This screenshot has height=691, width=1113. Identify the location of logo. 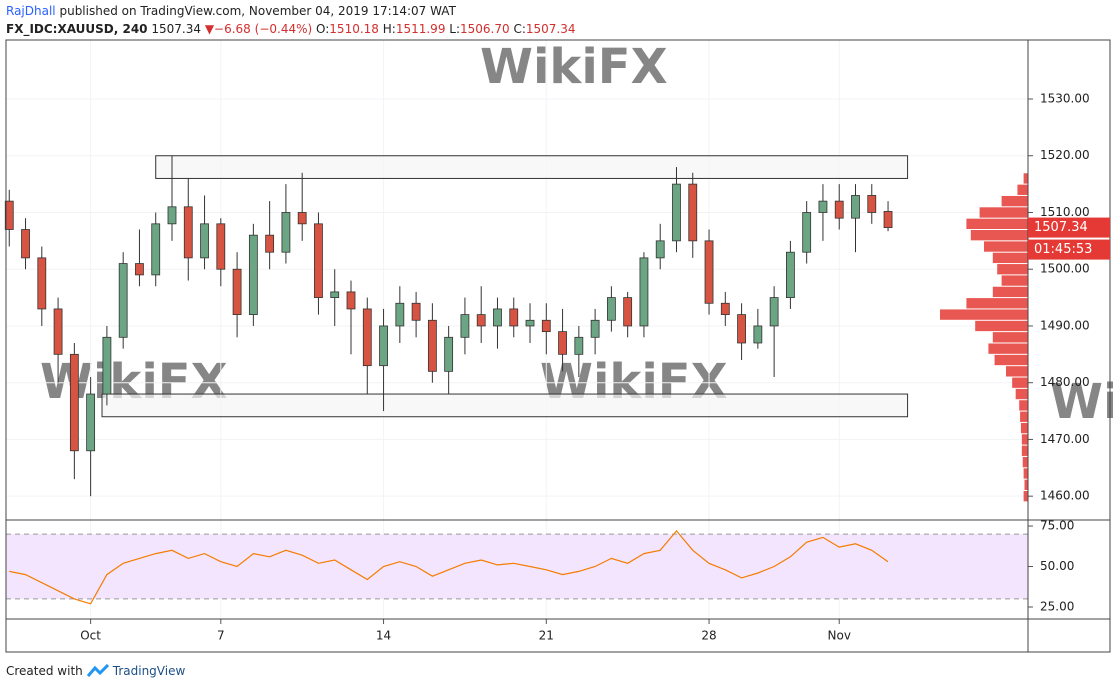
(97, 670).